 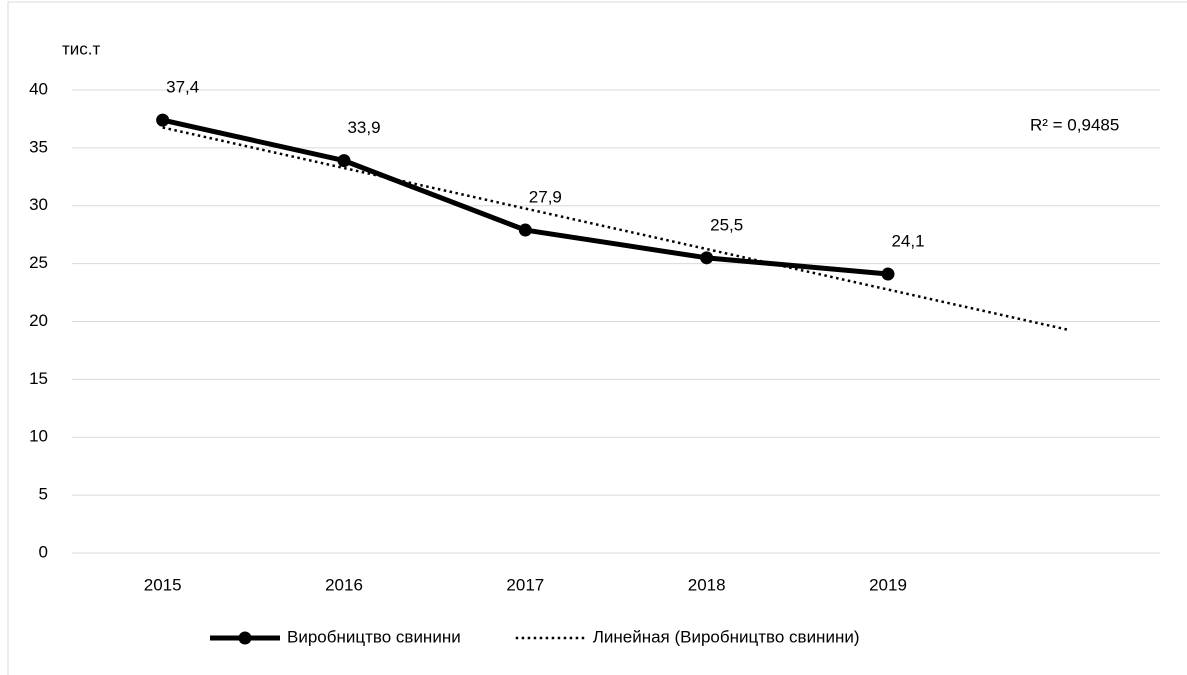 What do you see at coordinates (38, 262) in the screenshot?
I see `y-tick-label: 25` at bounding box center [38, 262].